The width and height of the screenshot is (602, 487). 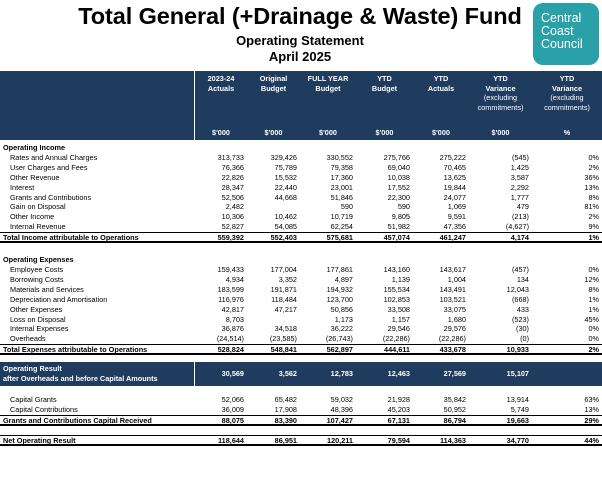 I want to click on row-label: Grants and Contributions, so click(x=51, y=197).